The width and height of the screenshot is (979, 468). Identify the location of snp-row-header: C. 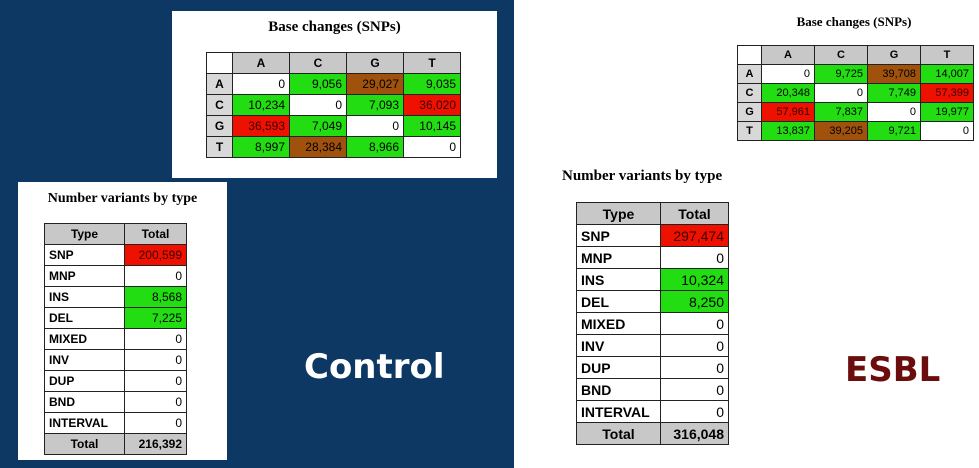
(219, 105).